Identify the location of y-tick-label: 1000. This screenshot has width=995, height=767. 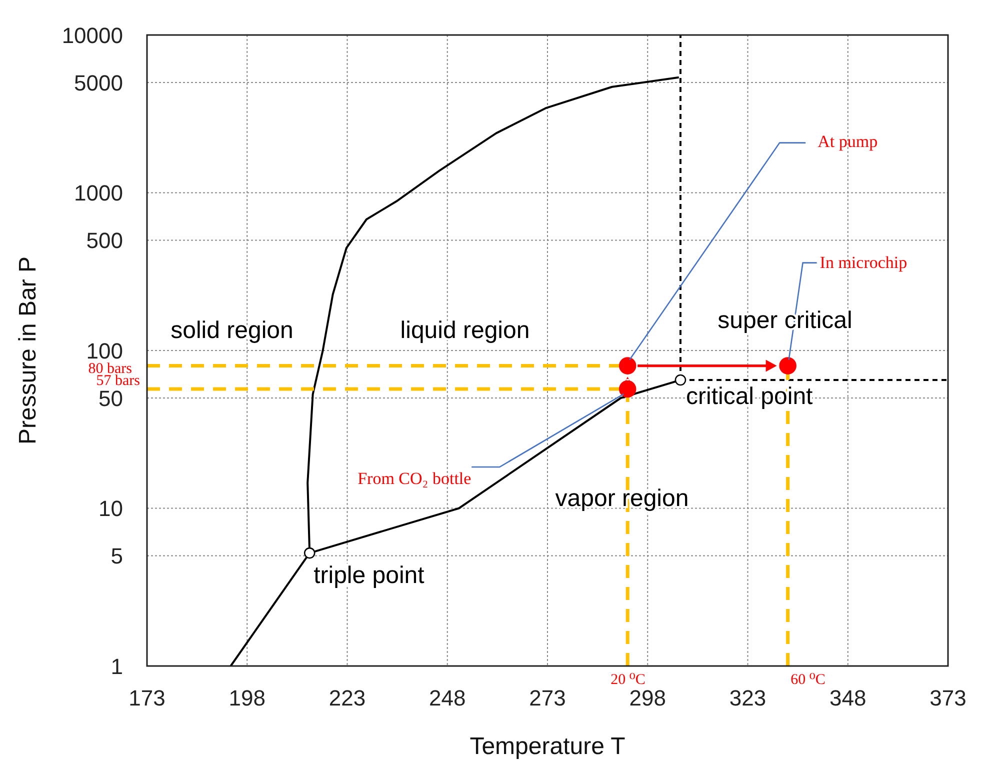
(98, 193).